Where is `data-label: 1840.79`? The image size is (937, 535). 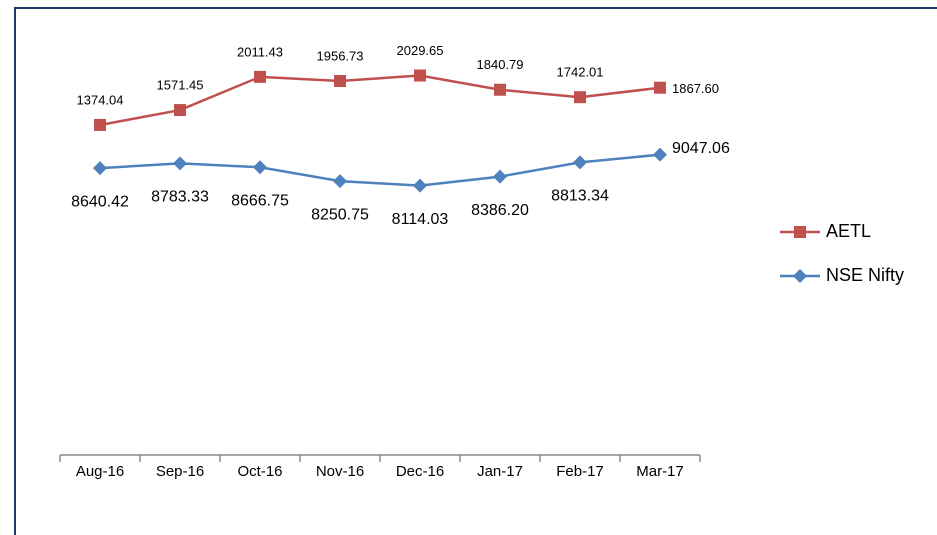
data-label: 1840.79 is located at coordinates (500, 64).